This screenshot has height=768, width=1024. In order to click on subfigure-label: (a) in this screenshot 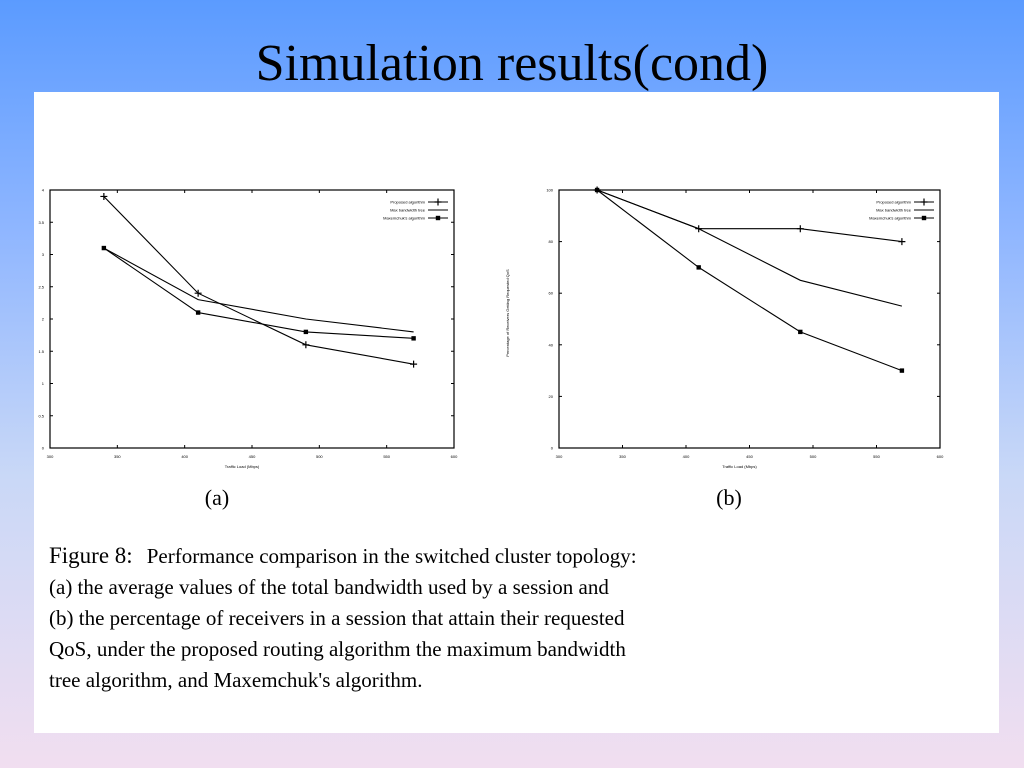, I will do `click(217, 497)`.